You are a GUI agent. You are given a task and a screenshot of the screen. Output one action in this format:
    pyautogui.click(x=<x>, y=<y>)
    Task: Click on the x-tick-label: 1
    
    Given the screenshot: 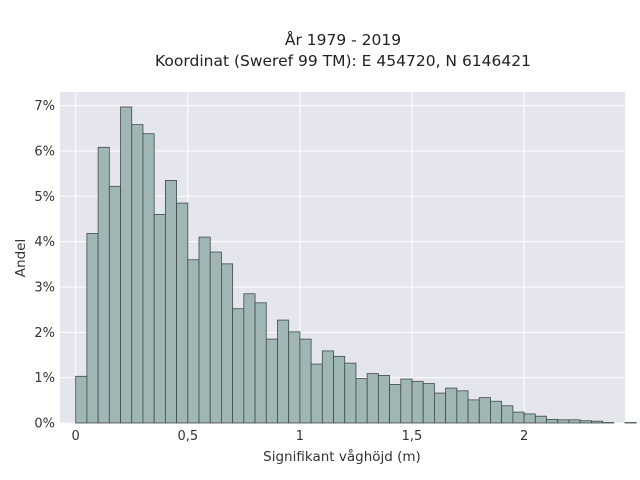 What is the action you would take?
    pyautogui.click(x=300, y=436)
    